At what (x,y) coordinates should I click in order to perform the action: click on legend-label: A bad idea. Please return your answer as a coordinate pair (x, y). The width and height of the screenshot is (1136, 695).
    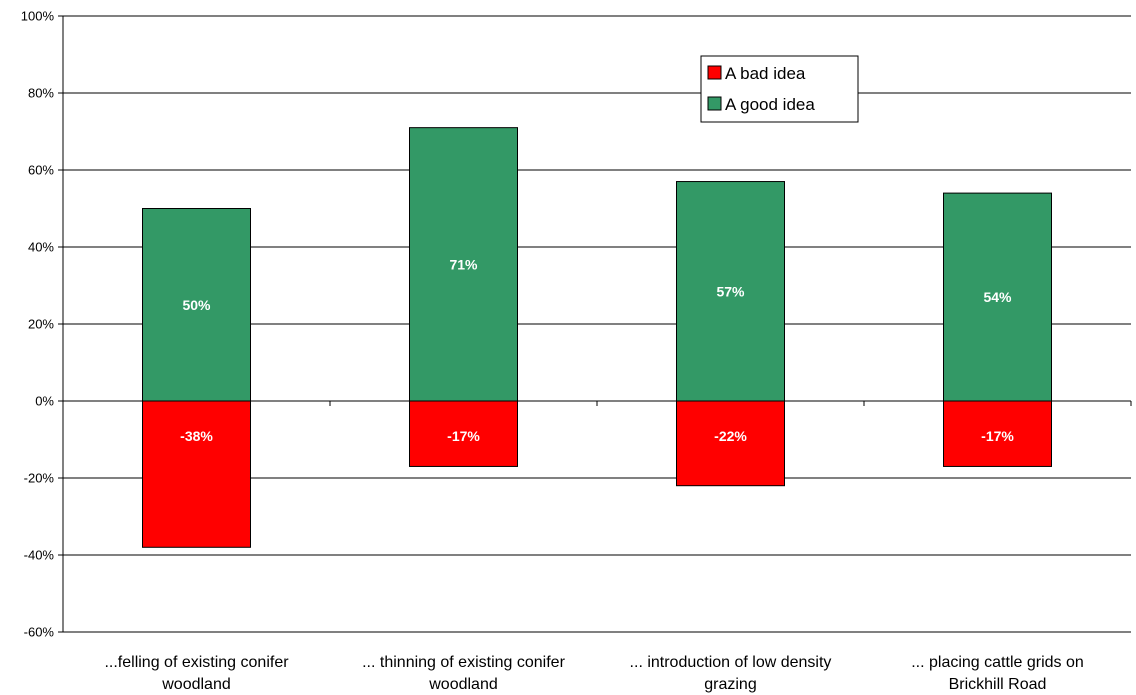
    Looking at the image, I should click on (765, 73).